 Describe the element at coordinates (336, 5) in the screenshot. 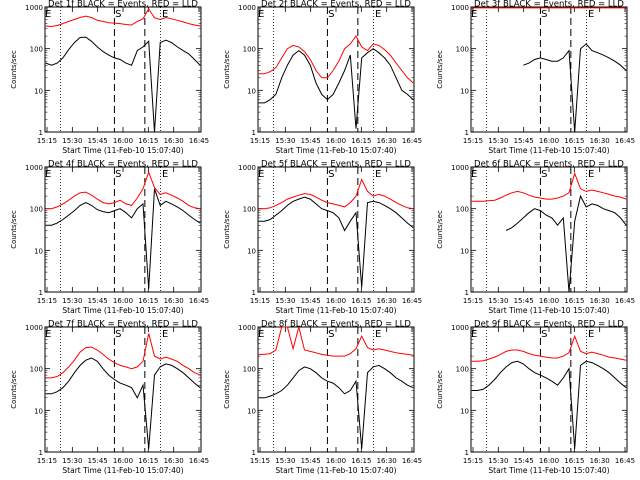

I see `panel-title: Det 2f BLACK = Events, RED = LLD` at that location.